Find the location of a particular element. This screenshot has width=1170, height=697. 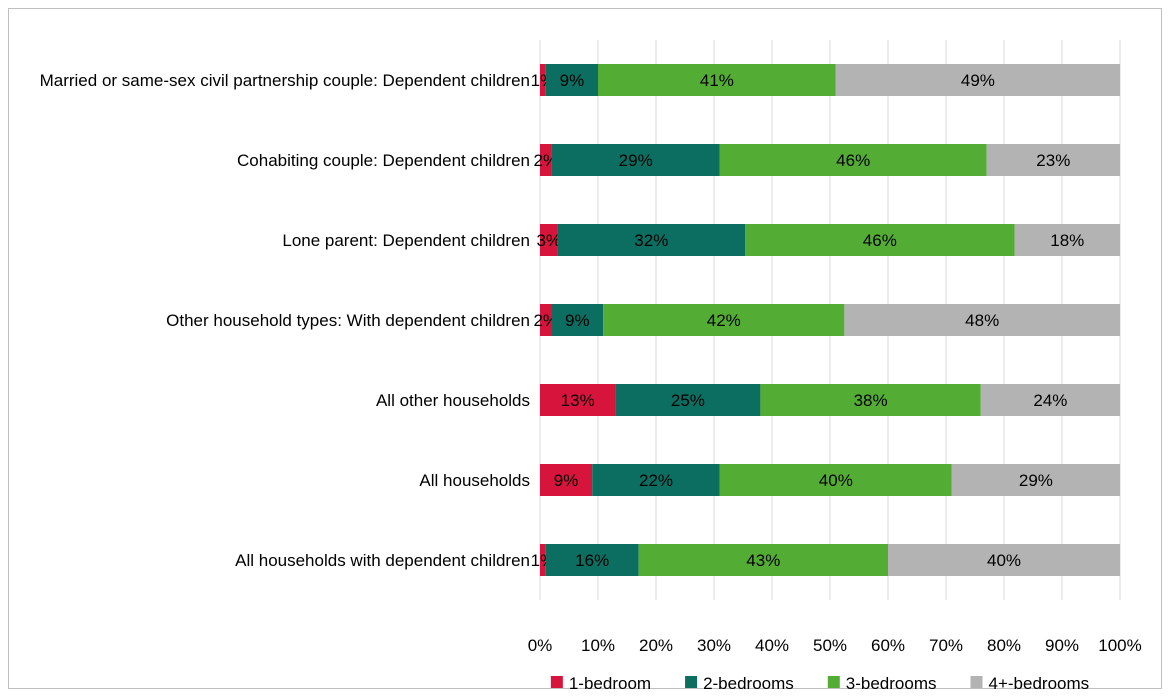

figure-title-strip is located at coordinates (585, 3).